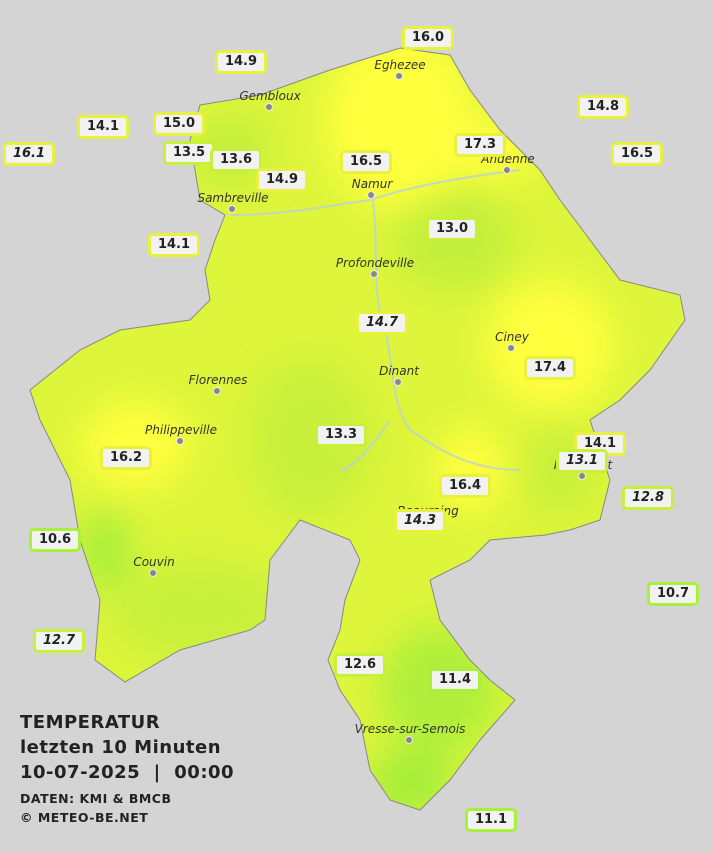 This screenshot has height=853, width=713. I want to click on station-temperature: 15.0, so click(179, 124).